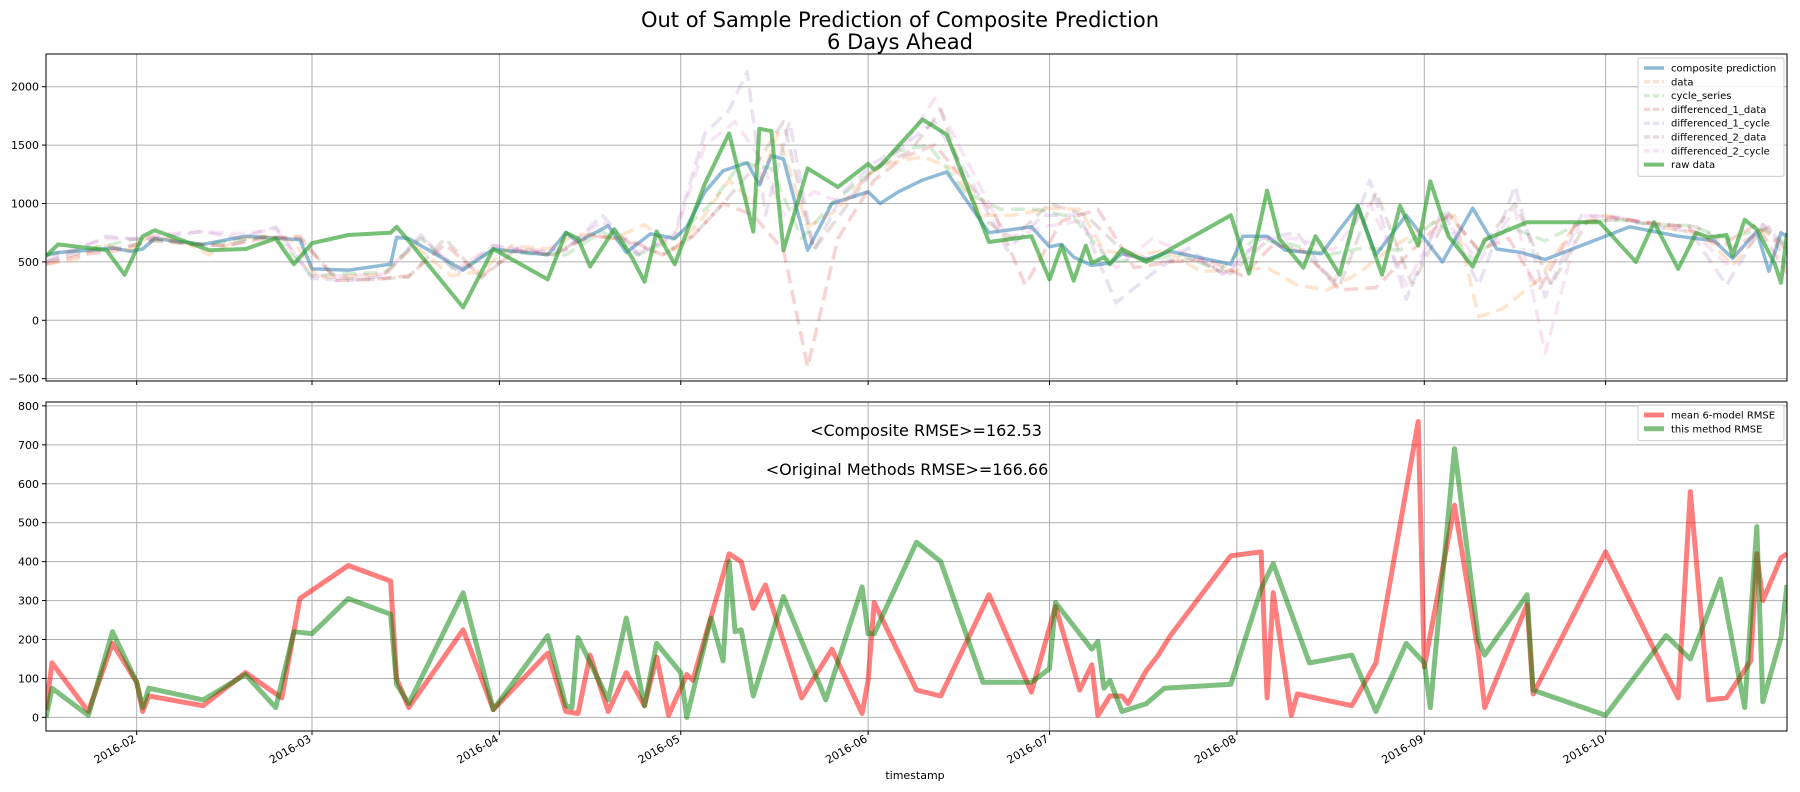 The width and height of the screenshot is (1800, 792). What do you see at coordinates (1716, 429) in the screenshot?
I see `bottom-legend-label-1: this method RMSE` at bounding box center [1716, 429].